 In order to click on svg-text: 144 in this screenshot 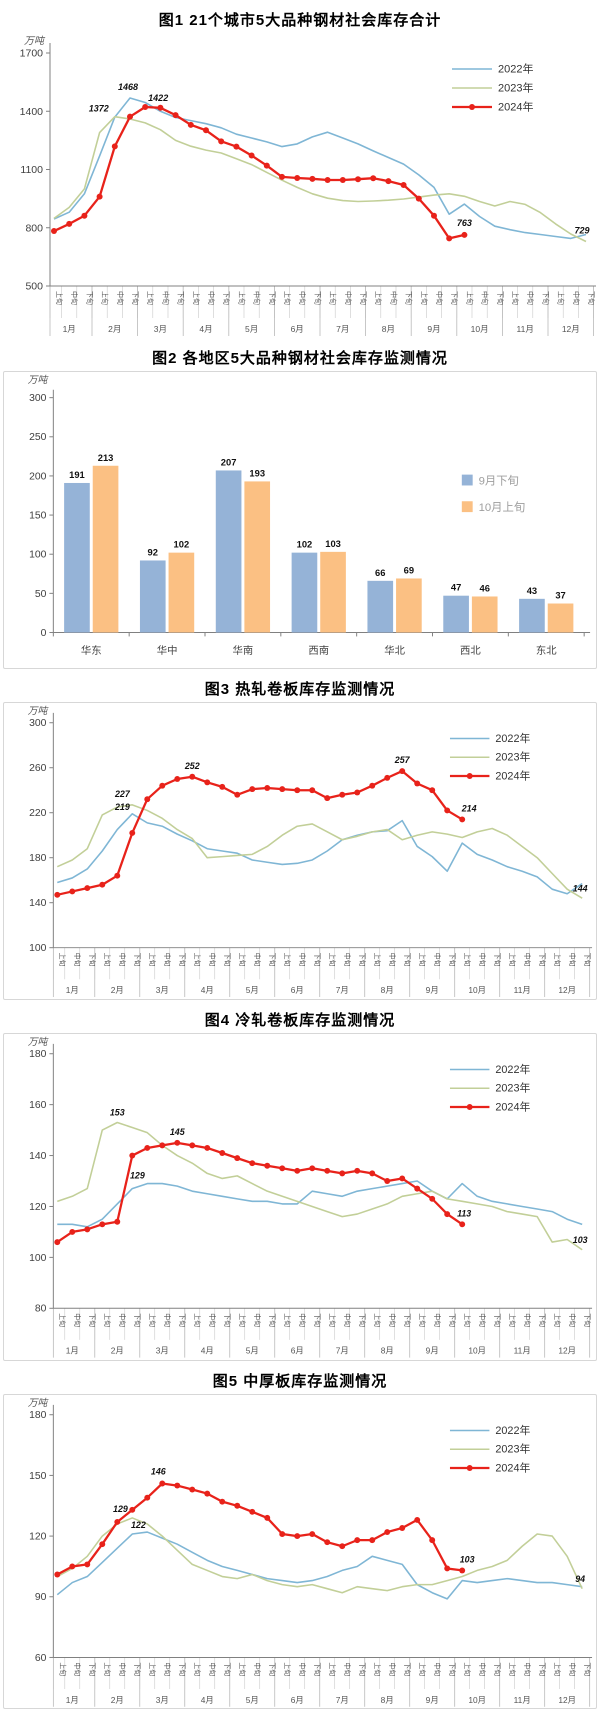, I will do `click(580, 888)`.